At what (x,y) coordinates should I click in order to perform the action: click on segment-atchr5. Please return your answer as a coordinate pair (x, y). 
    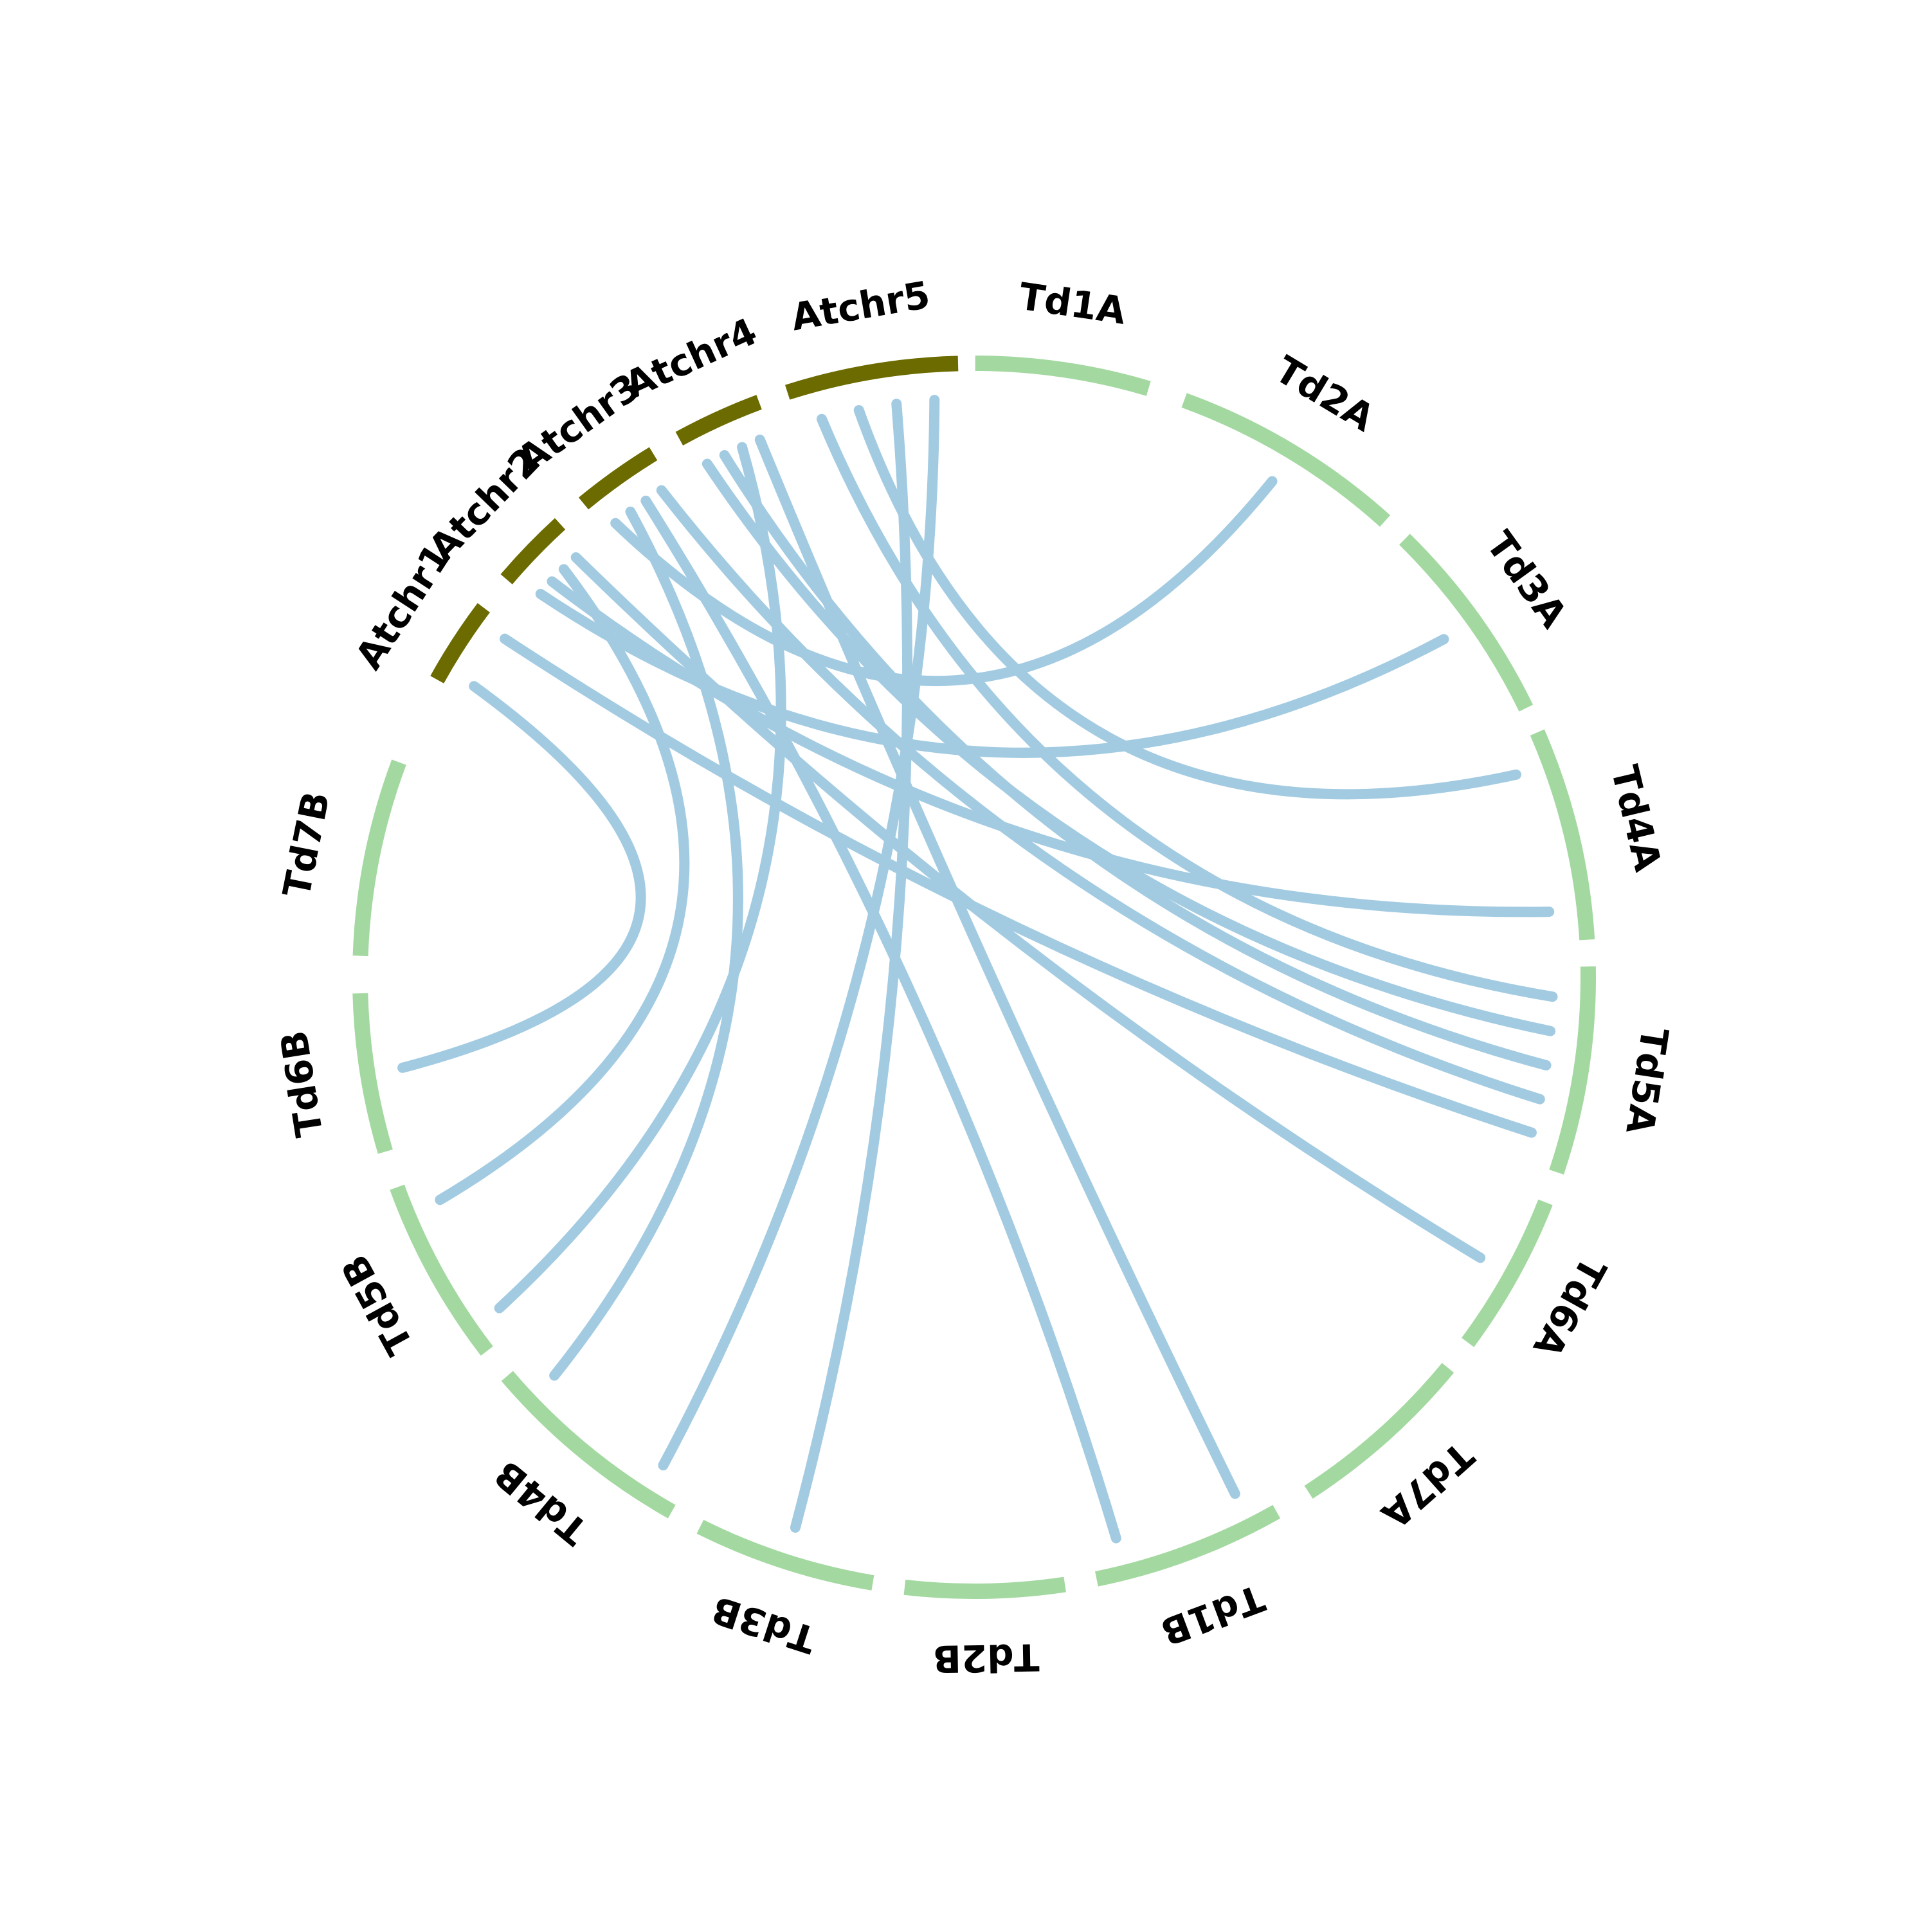
    Looking at the image, I should click on (872, 378).